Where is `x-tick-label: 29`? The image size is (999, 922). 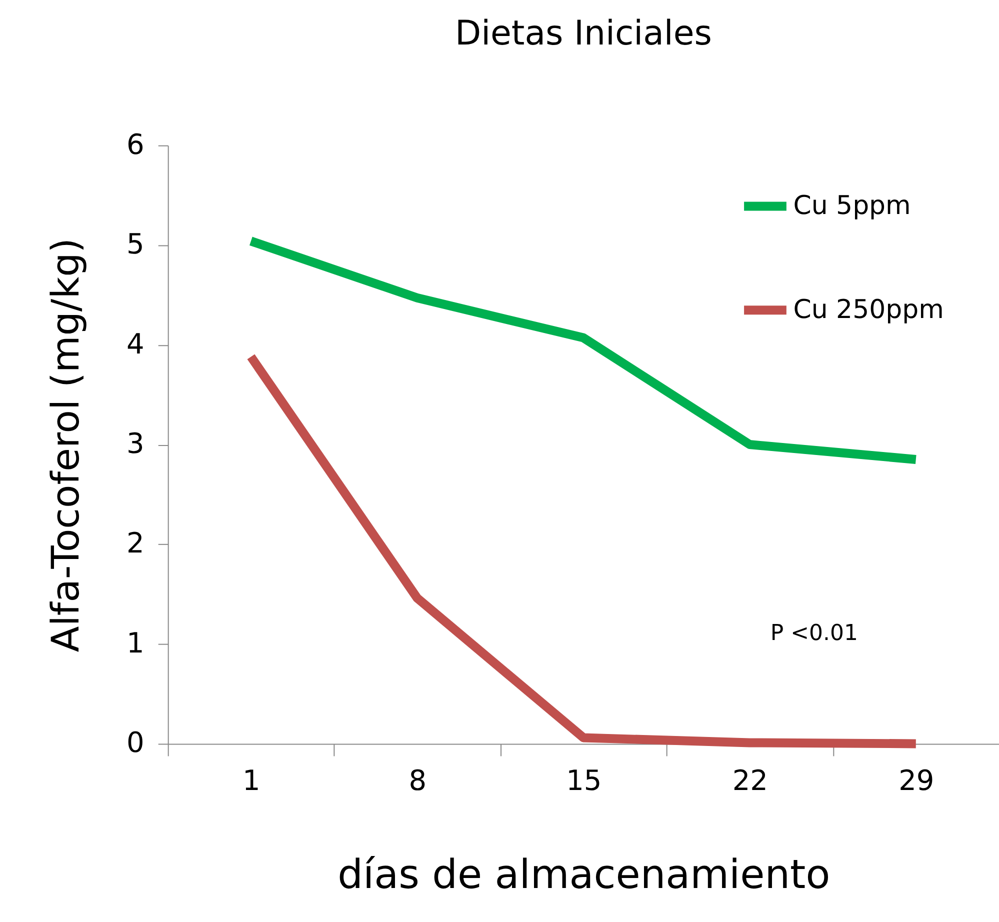
x-tick-label: 29 is located at coordinates (916, 781).